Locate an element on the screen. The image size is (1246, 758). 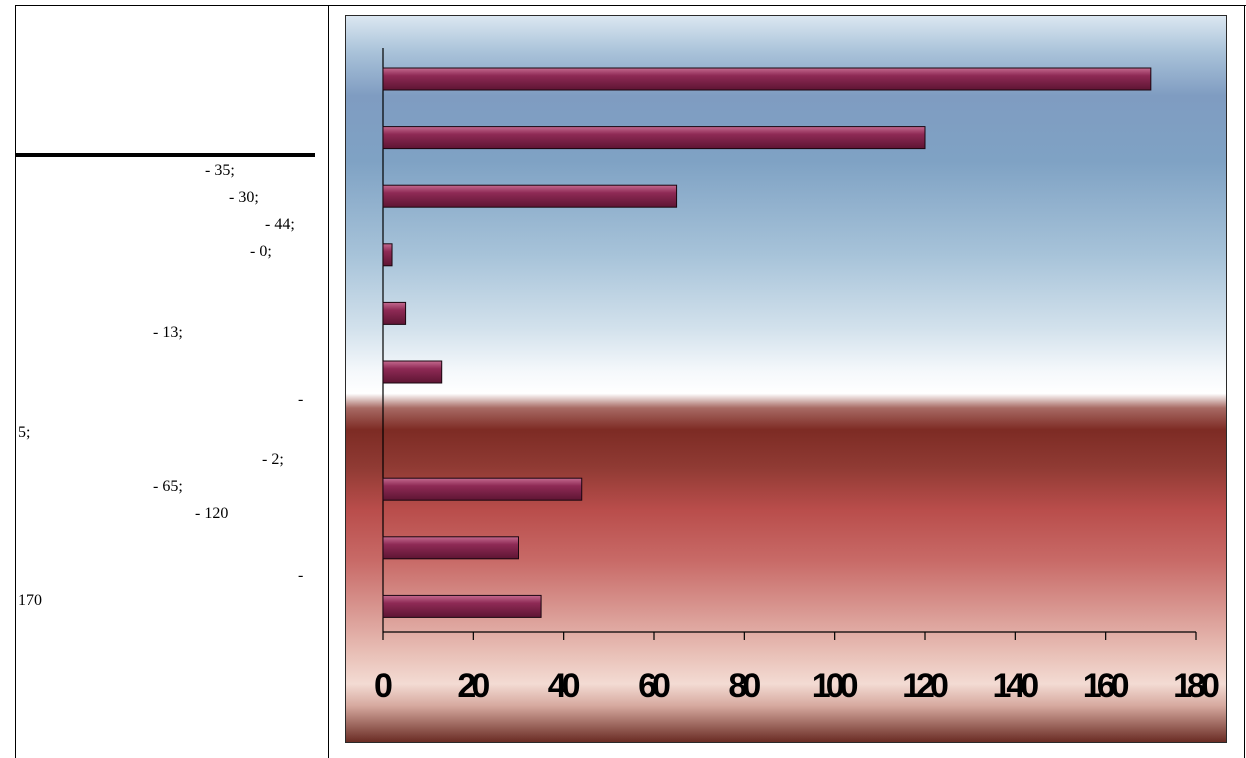
x-tick-label-80: 80 is located at coordinates (744, 686).